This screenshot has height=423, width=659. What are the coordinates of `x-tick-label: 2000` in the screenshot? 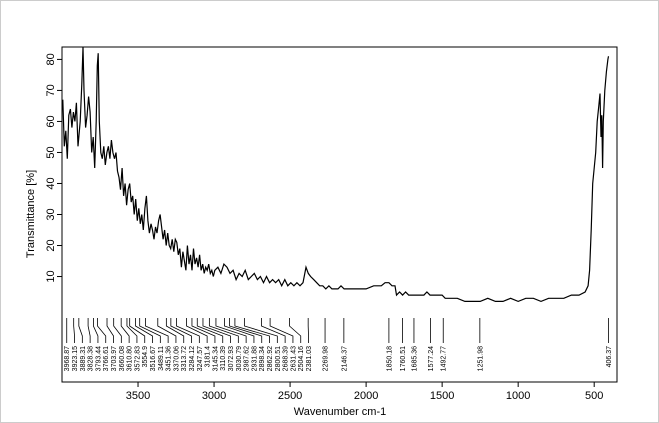 It's located at (366, 396).